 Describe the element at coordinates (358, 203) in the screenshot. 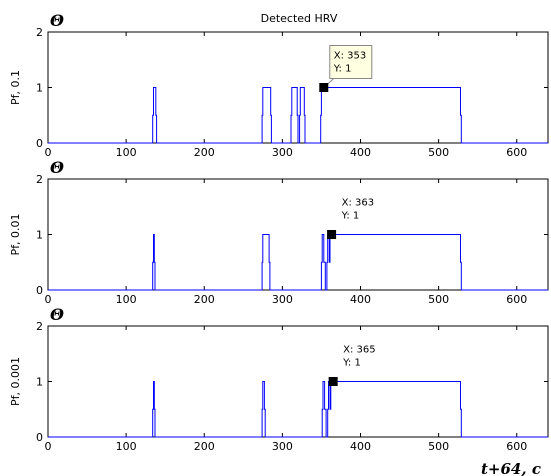

I see `datatip-x-label: X: 363` at that location.